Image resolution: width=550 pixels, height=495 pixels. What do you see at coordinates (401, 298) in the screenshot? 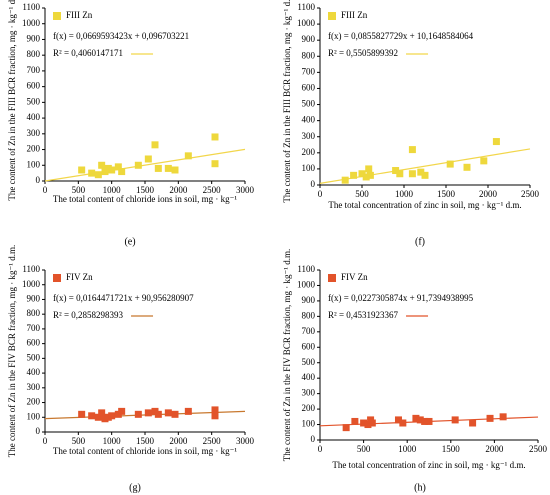
I see `trend-equation: f(x) = 0,0227305874x + 91,7394938995` at bounding box center [401, 298].